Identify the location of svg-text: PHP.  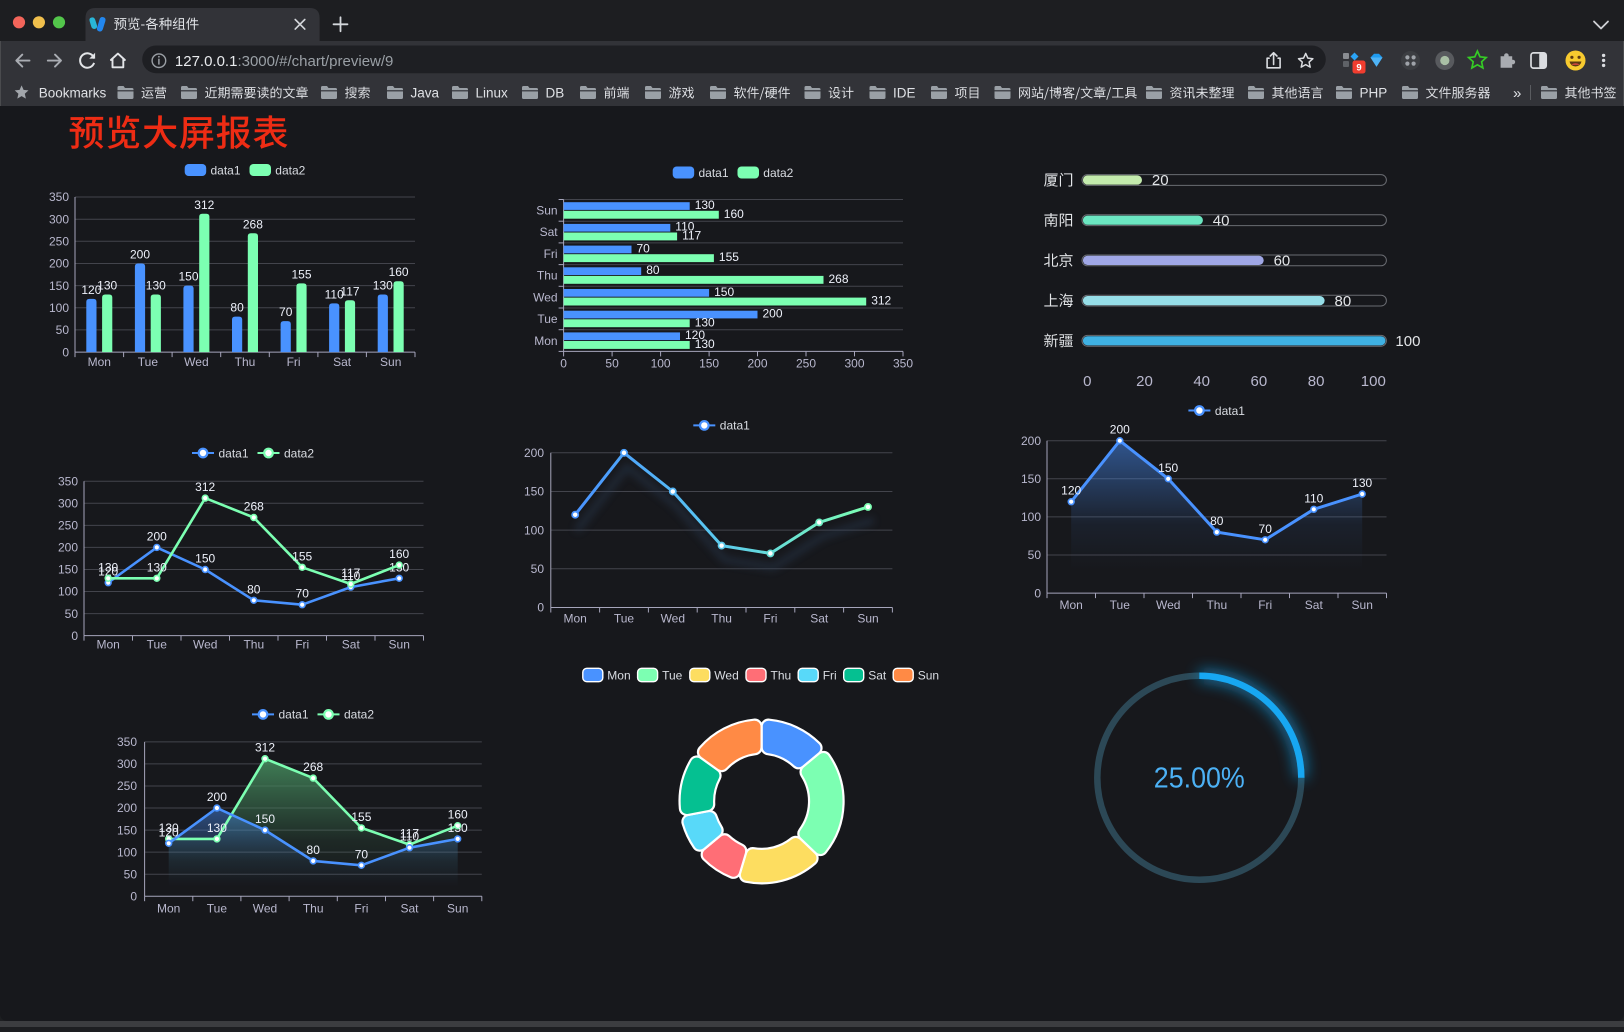
(1374, 92).